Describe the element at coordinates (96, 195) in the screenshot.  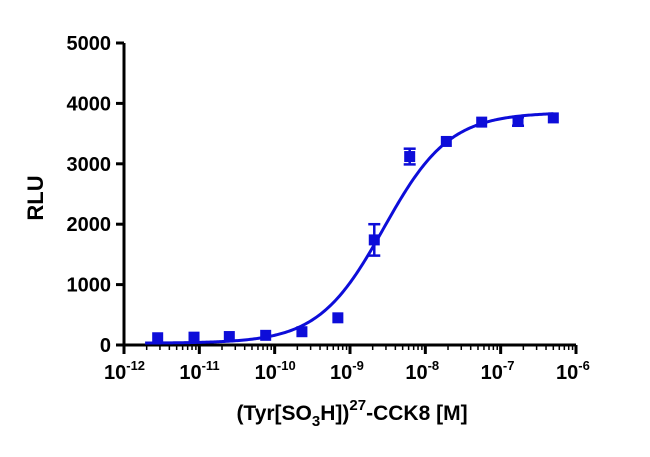
I see `y-axis: 0 1000 2000 3000 4000 5000` at that location.